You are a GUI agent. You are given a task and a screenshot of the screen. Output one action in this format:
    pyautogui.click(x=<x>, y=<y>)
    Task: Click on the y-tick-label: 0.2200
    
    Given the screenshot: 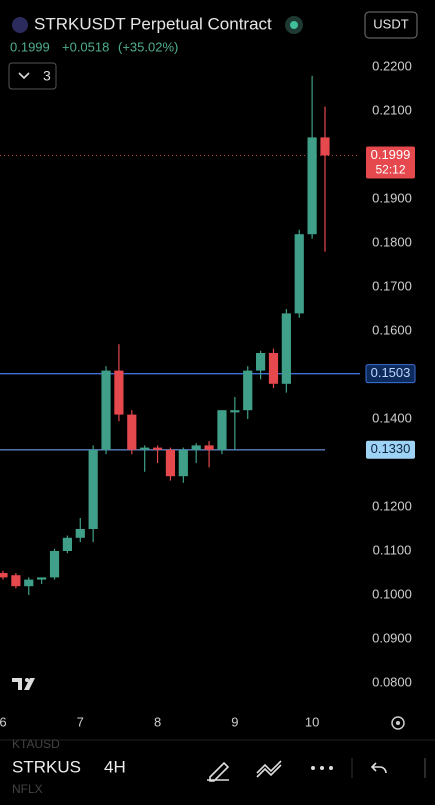 What is the action you would take?
    pyautogui.click(x=392, y=65)
    